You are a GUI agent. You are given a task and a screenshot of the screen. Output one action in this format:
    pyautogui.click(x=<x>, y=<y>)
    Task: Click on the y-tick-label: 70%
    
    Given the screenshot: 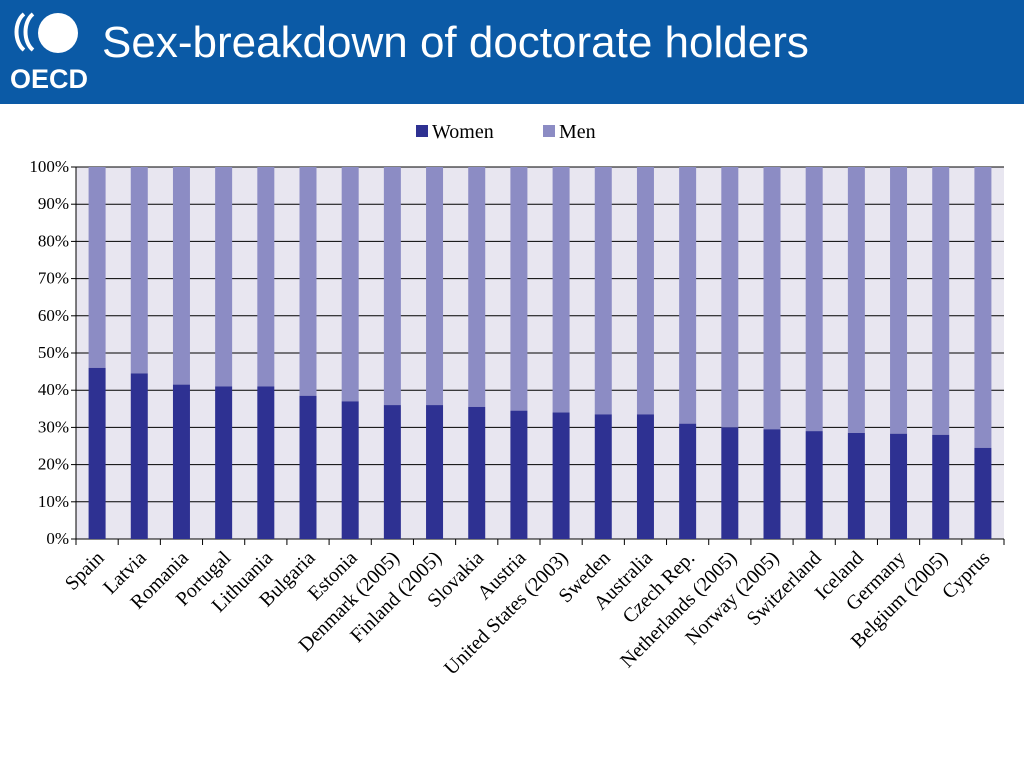 What is the action you would take?
    pyautogui.click(x=53, y=278)
    